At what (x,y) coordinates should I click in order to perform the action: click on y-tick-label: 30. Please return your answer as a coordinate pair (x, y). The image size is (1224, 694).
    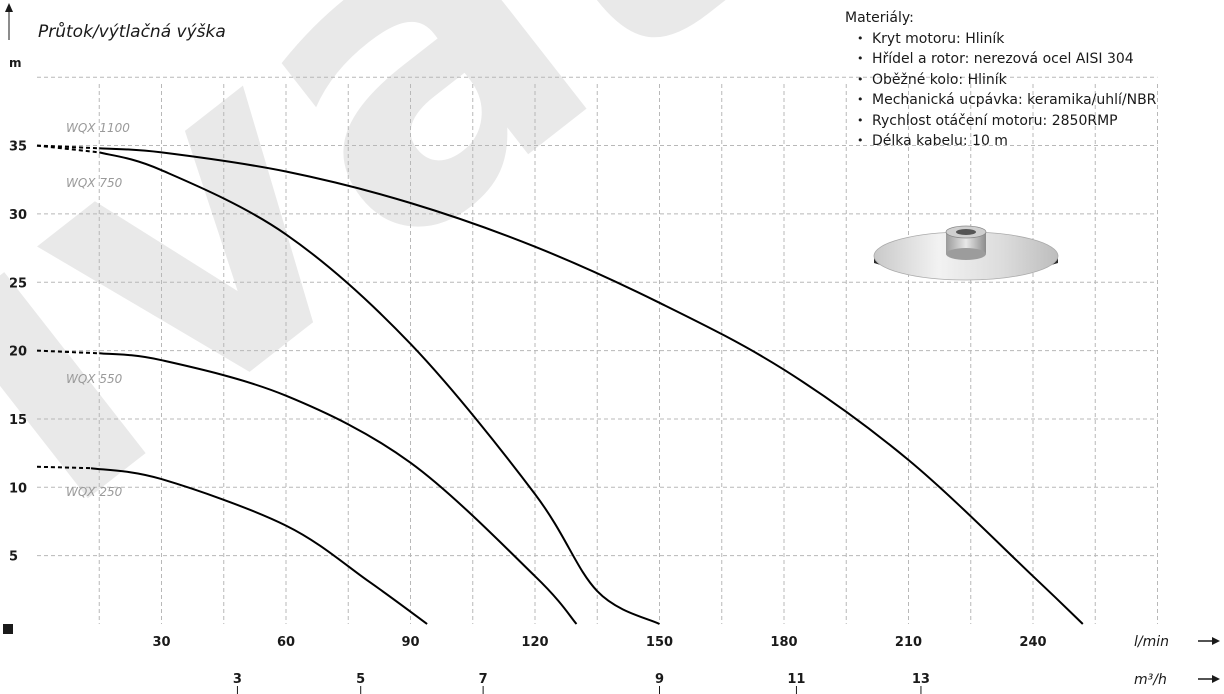
    Looking at the image, I should click on (18, 215).